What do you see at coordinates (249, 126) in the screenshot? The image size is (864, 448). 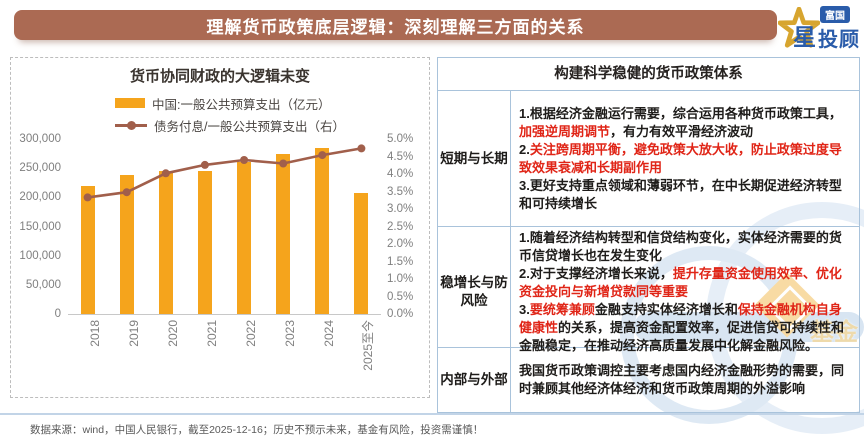 I see `legend-line-label: 债务付息/一般公共预算支出（右）` at bounding box center [249, 126].